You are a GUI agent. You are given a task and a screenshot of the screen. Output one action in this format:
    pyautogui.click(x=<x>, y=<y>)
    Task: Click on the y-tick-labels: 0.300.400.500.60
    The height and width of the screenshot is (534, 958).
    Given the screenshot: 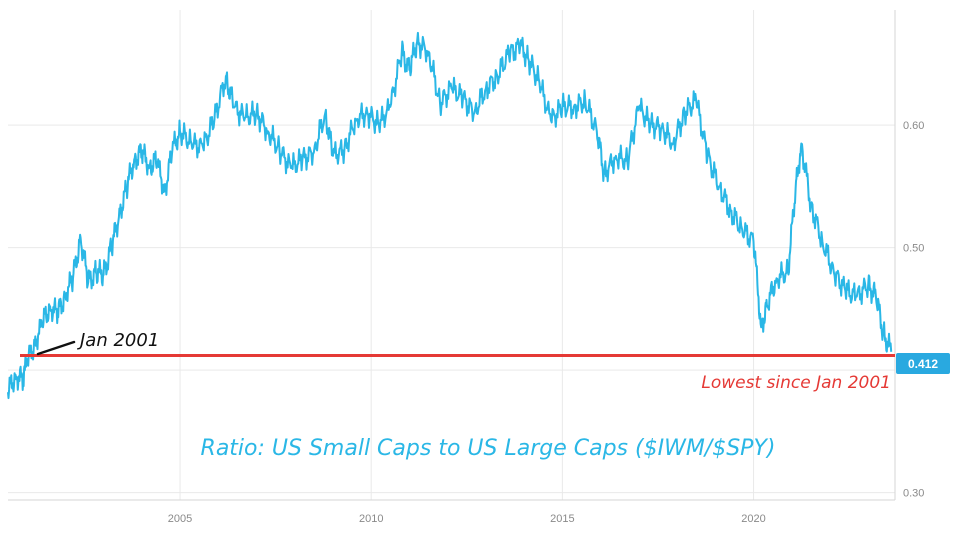 What is the action you would take?
    pyautogui.click(x=913, y=310)
    